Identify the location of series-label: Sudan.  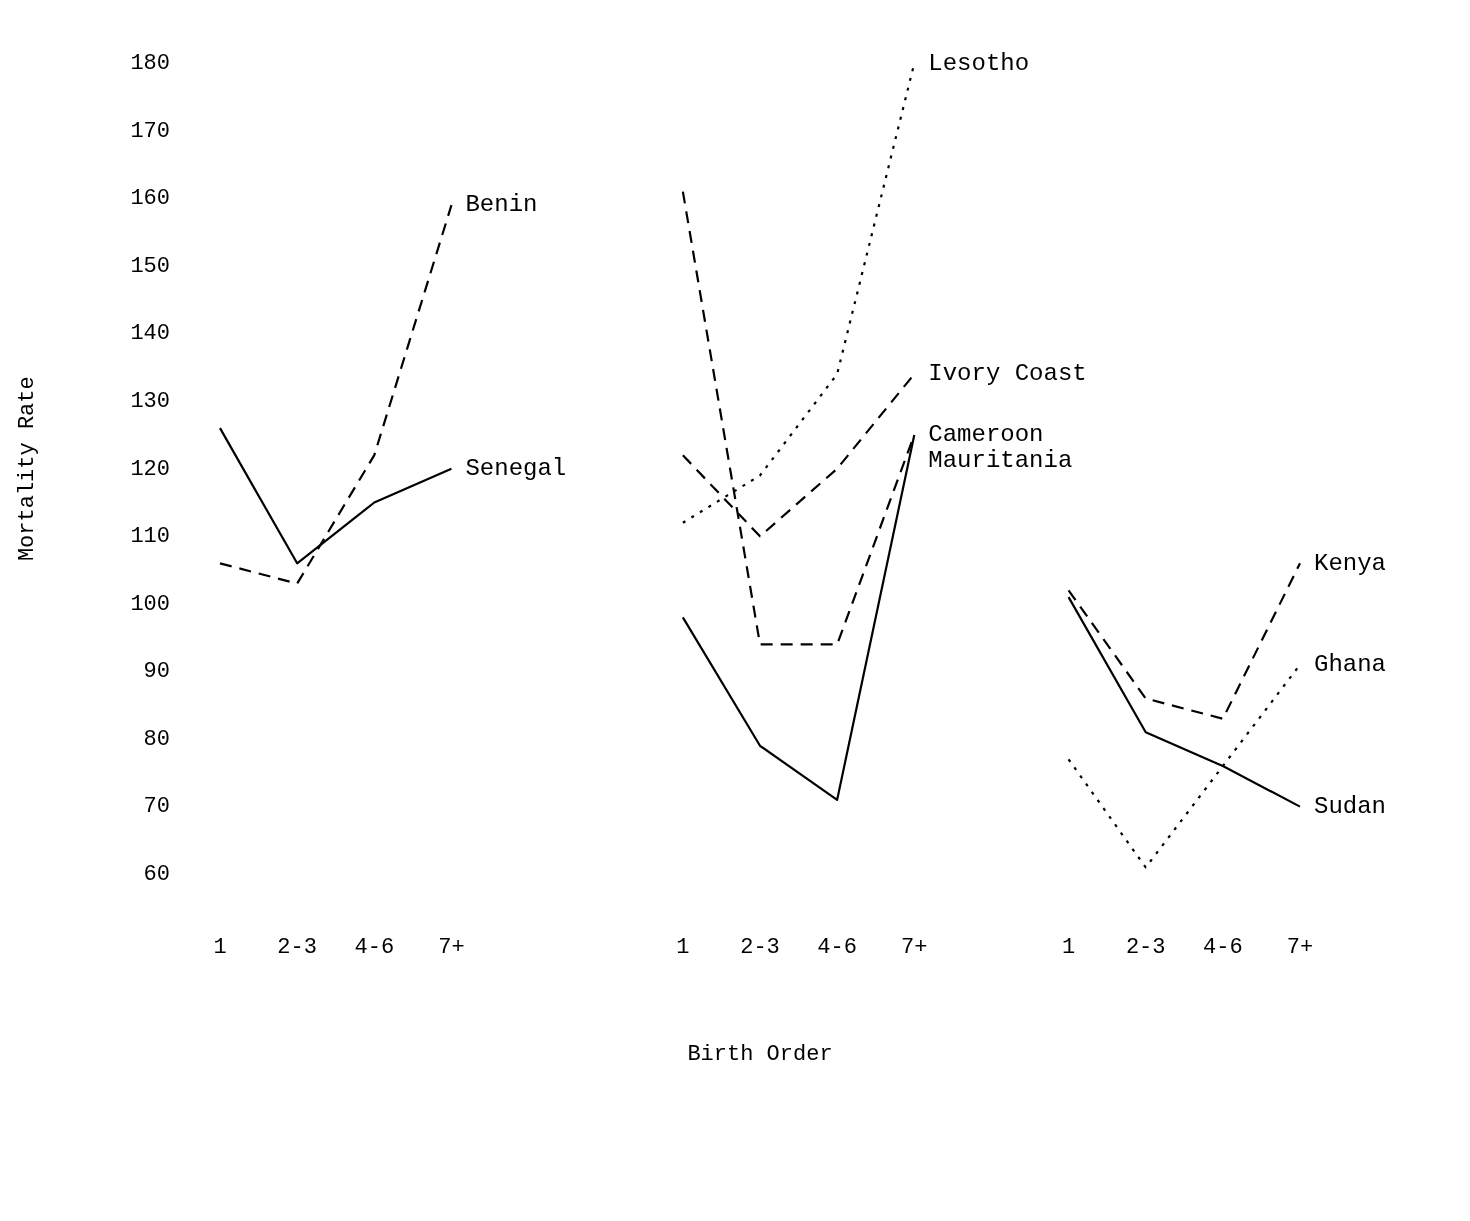
(1350, 806).